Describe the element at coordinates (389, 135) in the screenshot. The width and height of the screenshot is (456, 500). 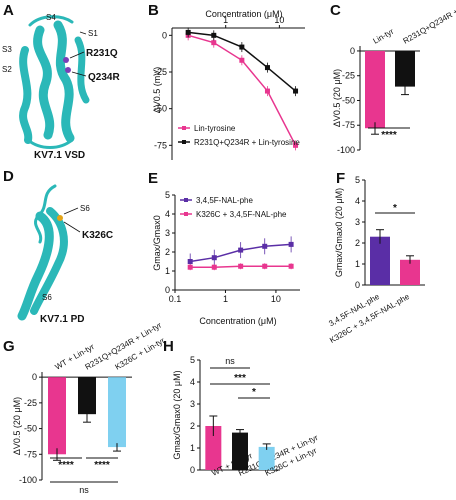
I see `c-sig: ****` at that location.